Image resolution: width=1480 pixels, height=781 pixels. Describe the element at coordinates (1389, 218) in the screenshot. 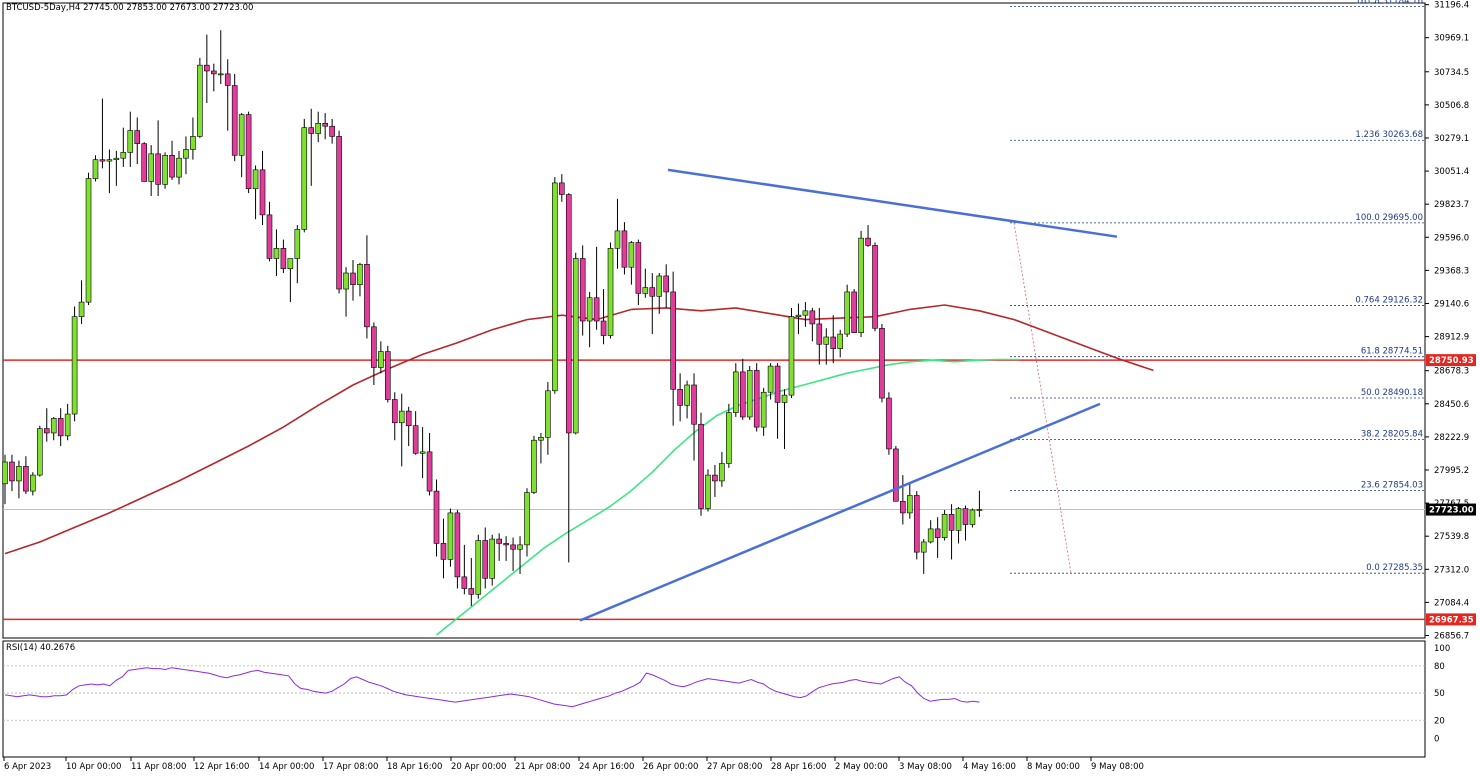

I see `fib-level-label: 100.0 29695.00` at that location.